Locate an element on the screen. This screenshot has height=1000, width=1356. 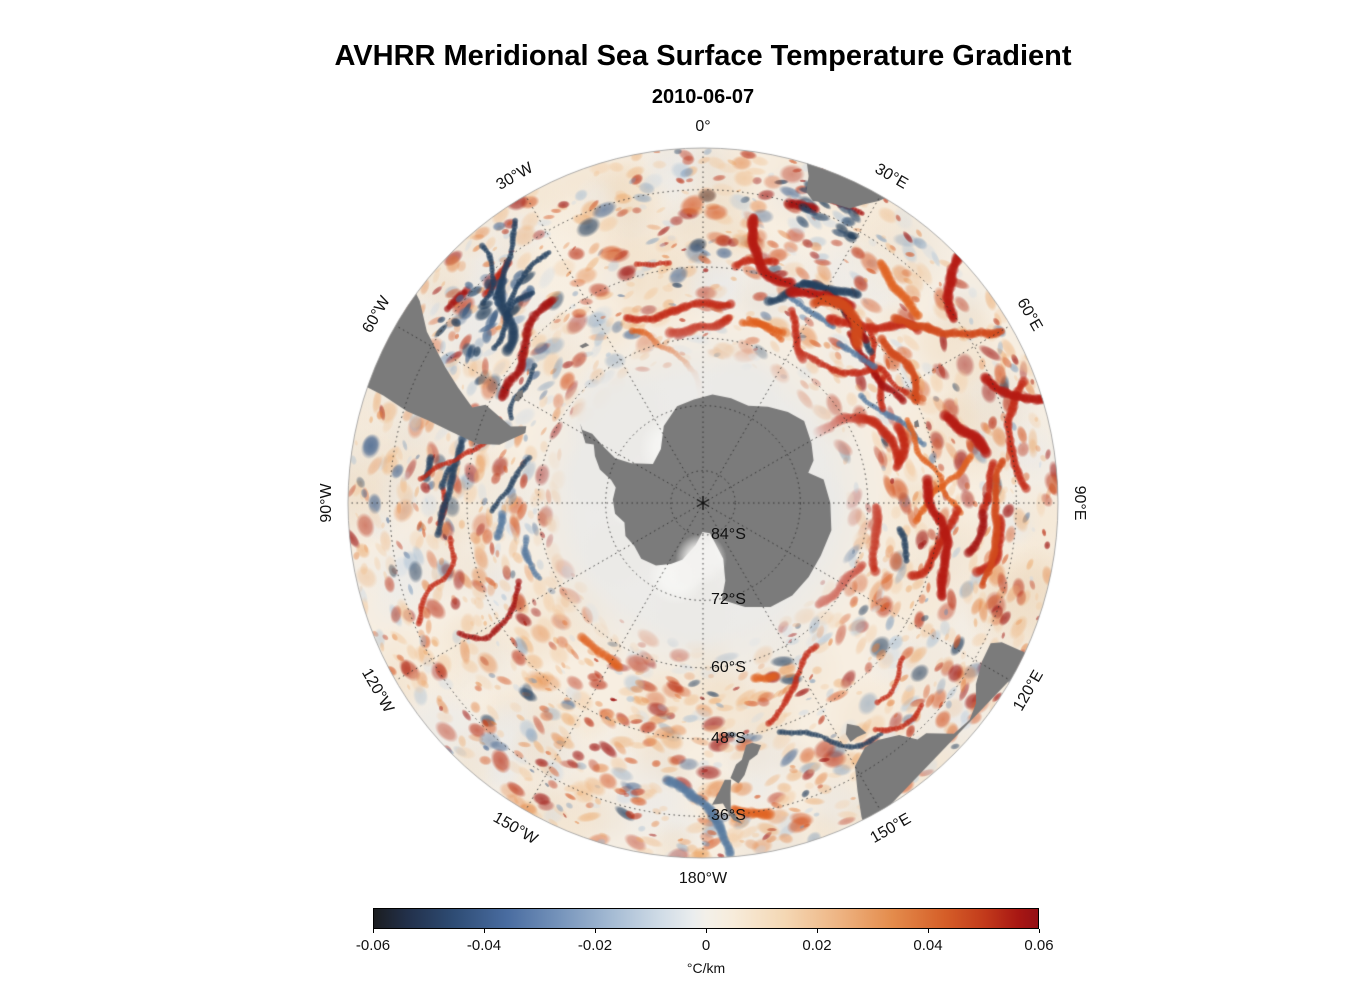
latitude-label: 60°S is located at coordinates (728, 667).